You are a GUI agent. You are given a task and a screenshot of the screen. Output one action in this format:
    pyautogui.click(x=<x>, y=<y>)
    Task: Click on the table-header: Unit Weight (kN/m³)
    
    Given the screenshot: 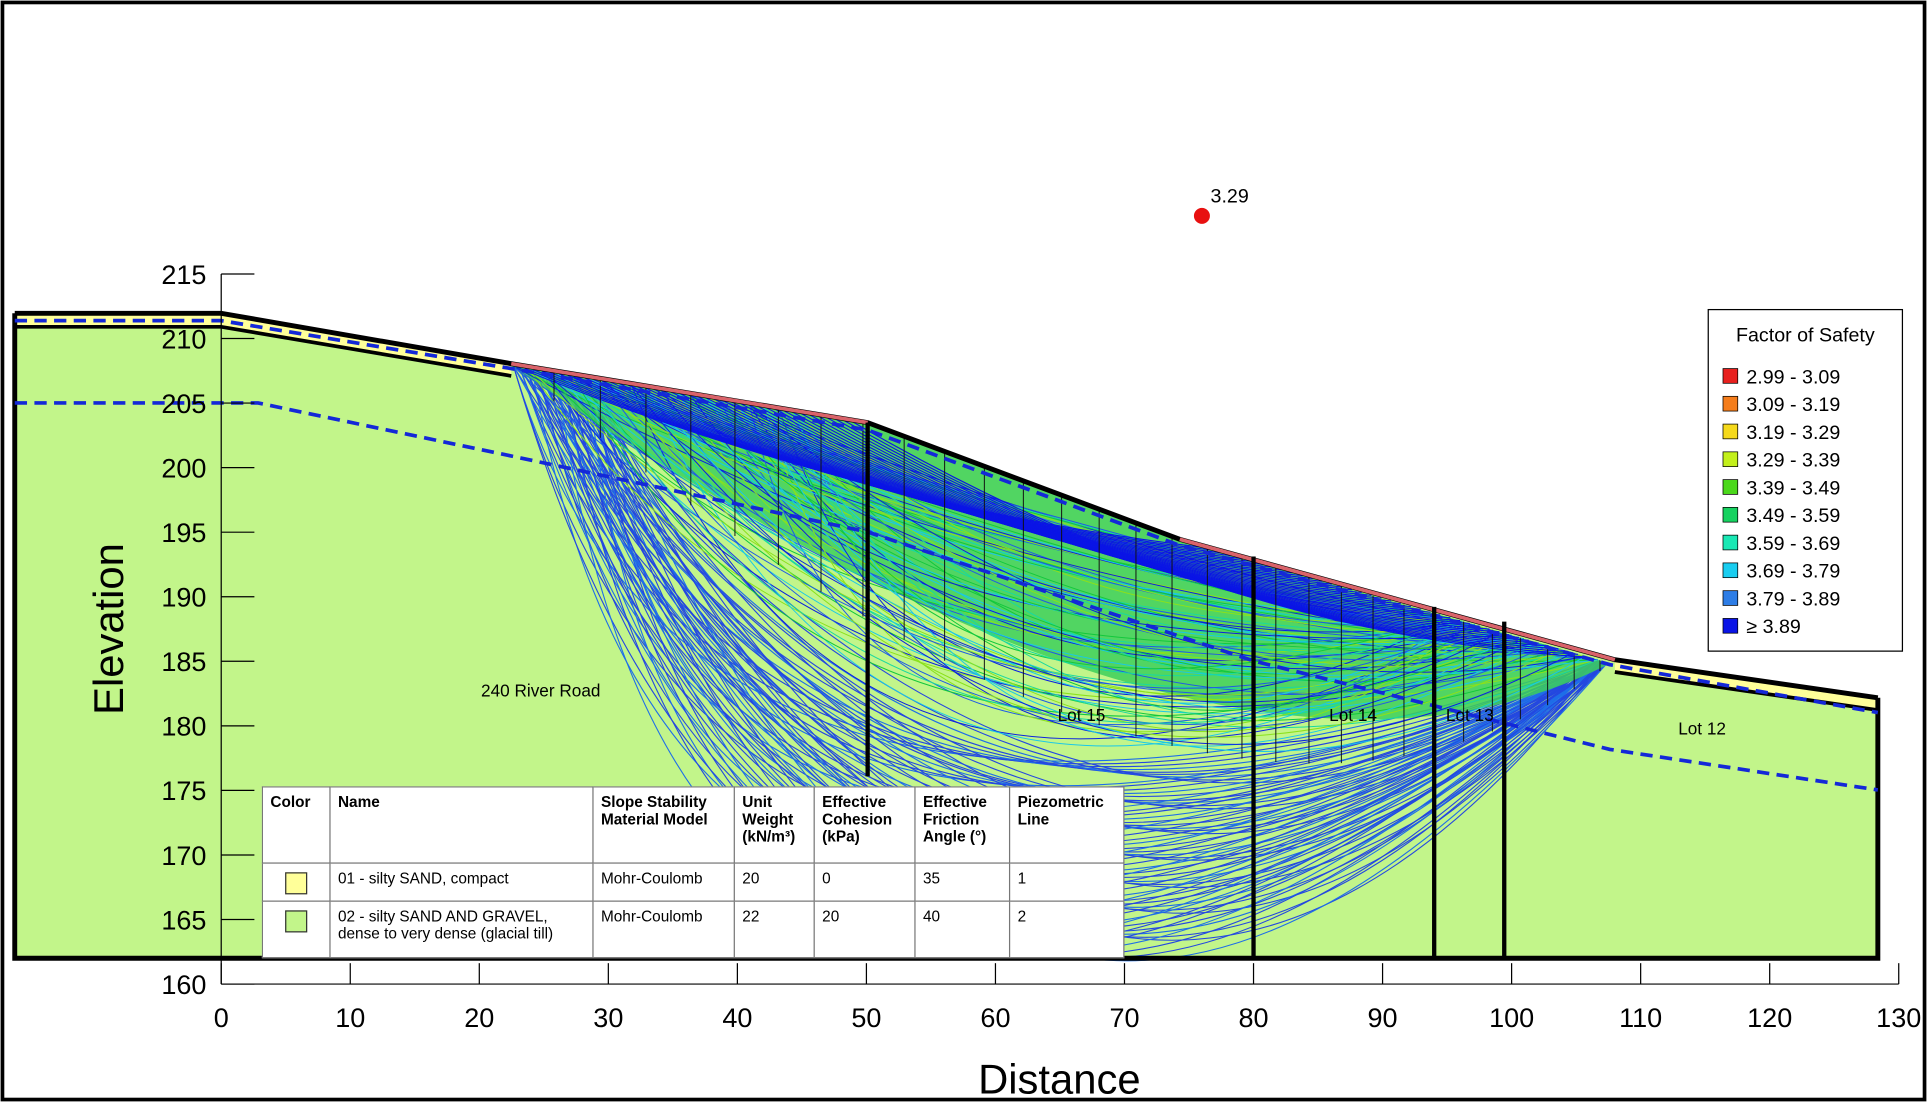 What is the action you would take?
    pyautogui.click(x=774, y=825)
    